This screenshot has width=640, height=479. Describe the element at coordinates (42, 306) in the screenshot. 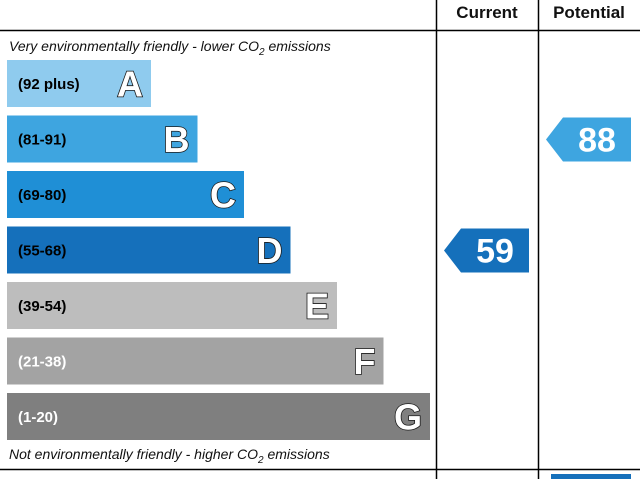

I see `band-e-range: (39-54)` at that location.